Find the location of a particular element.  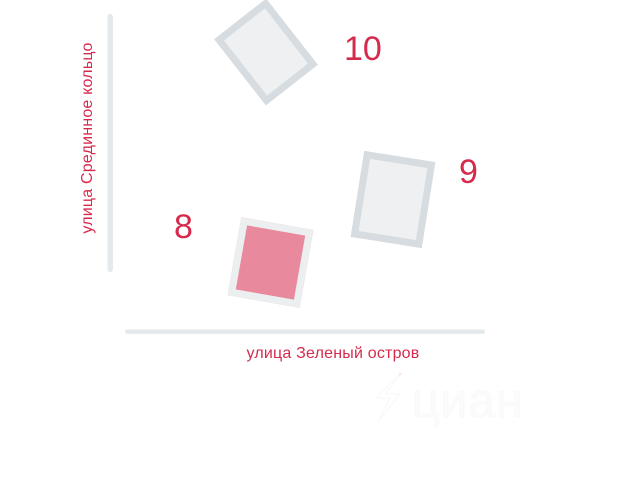

street-label-sredinnoe-koltso: улица Срединное кольцо is located at coordinates (87, 138).